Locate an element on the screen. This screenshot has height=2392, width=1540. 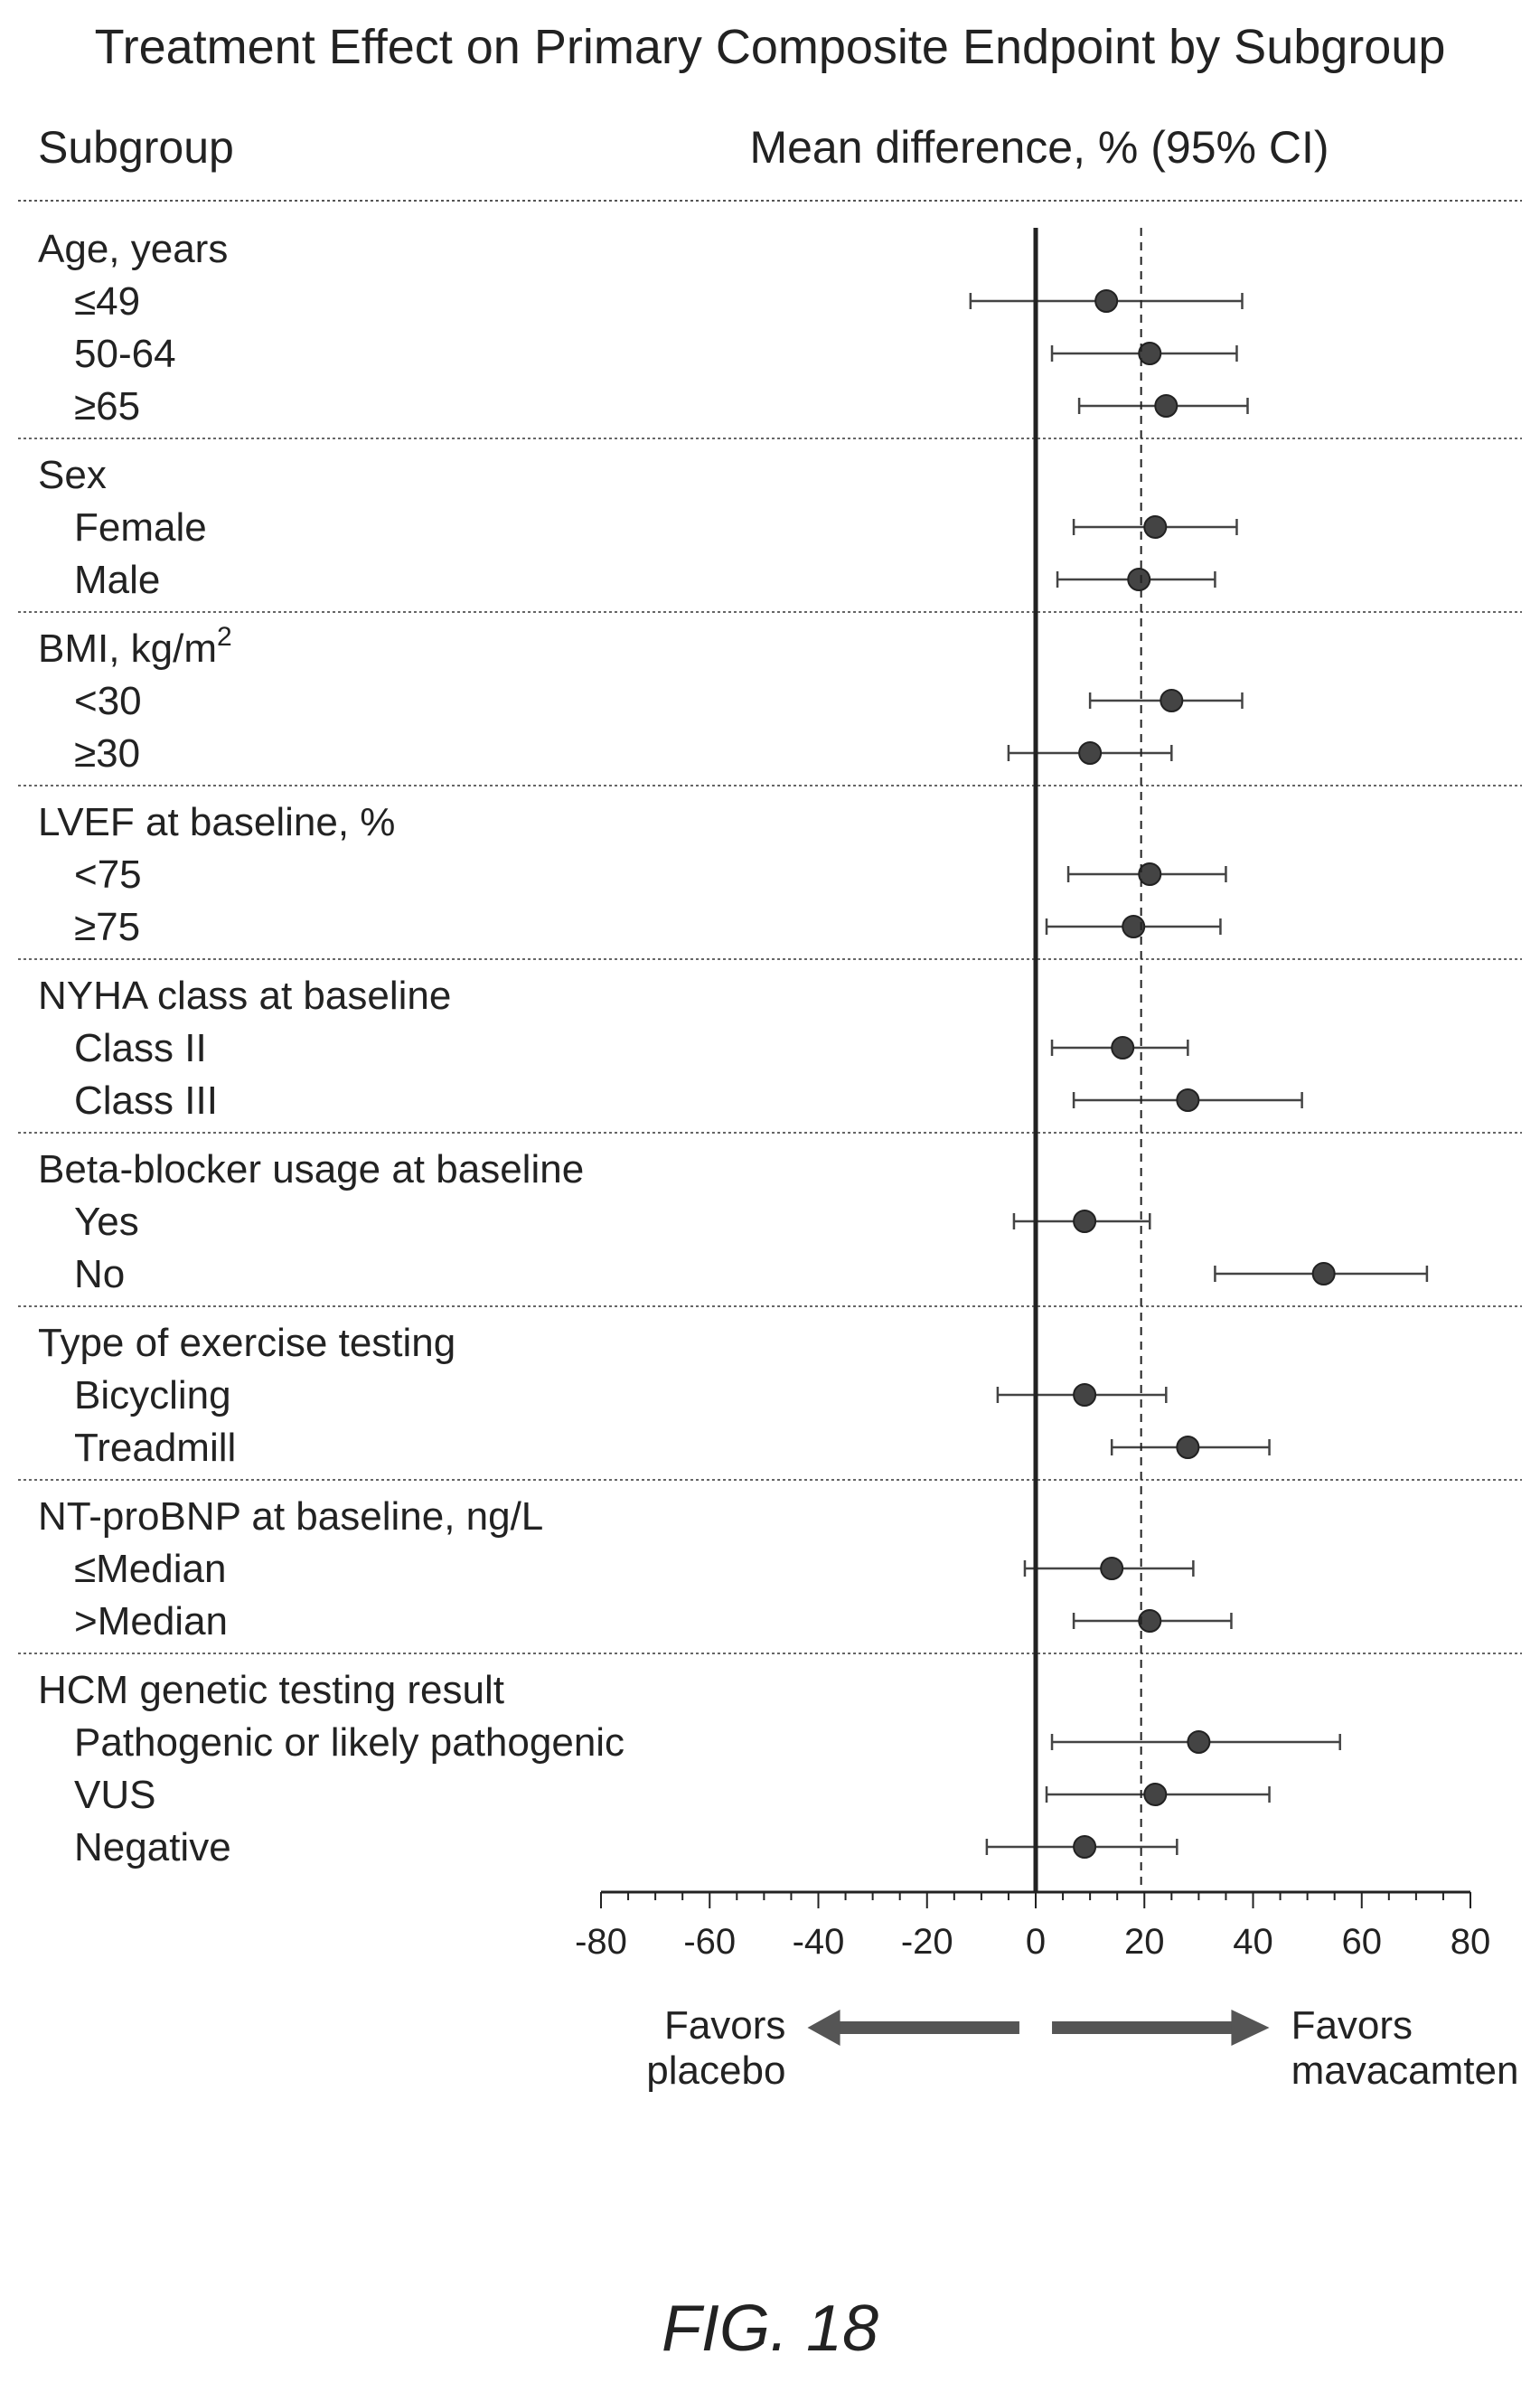
x-axis: -80 -60 -40 -20 0 20 40 60 80 is located at coordinates (1033, 1926).